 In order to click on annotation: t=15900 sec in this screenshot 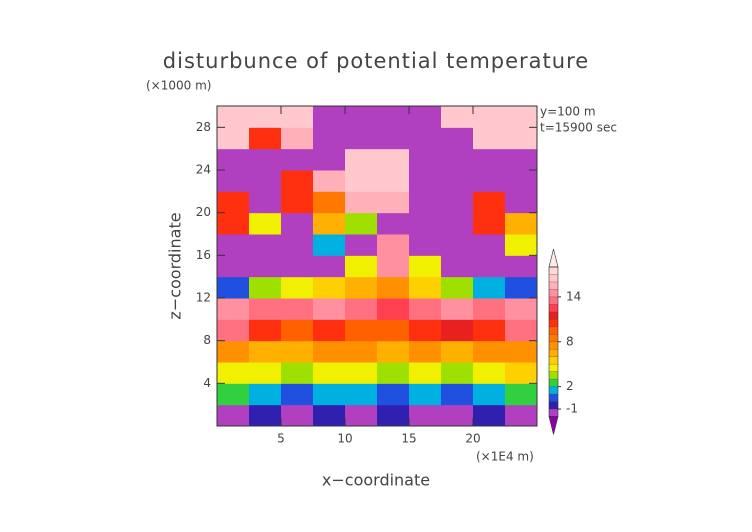, I will do `click(578, 128)`.